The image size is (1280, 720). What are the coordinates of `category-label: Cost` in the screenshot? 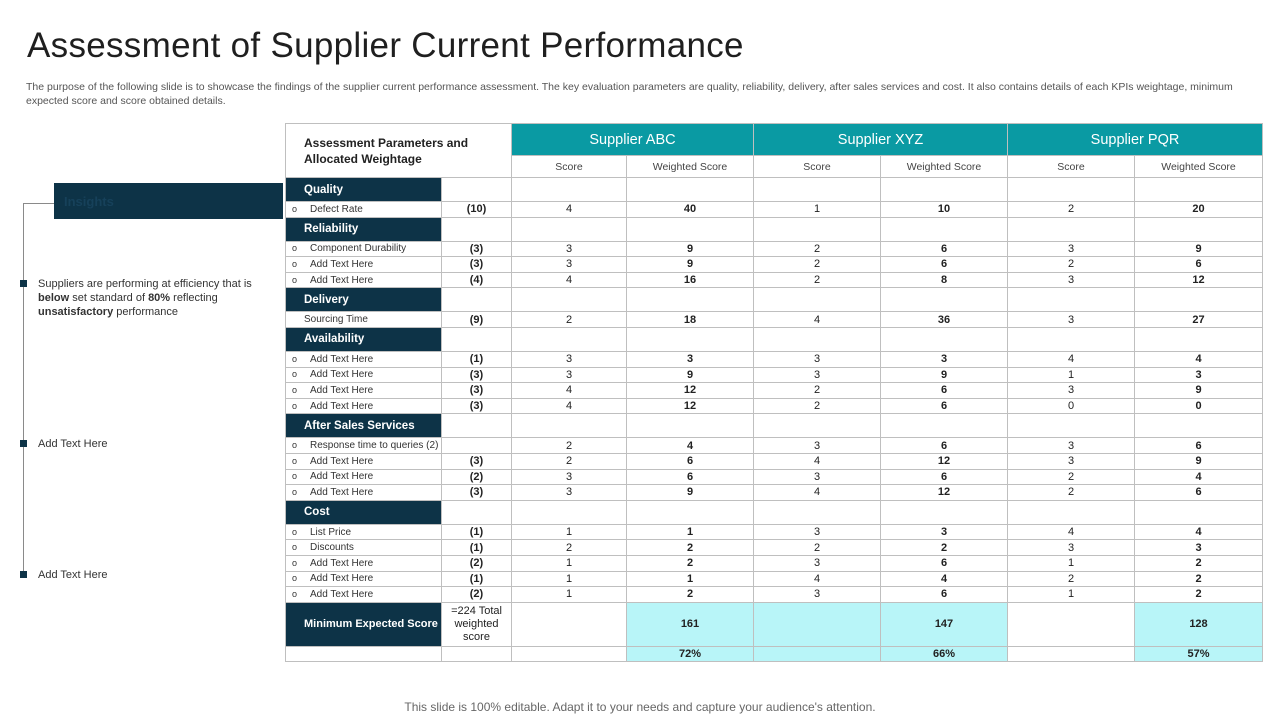 It's located at (363, 512).